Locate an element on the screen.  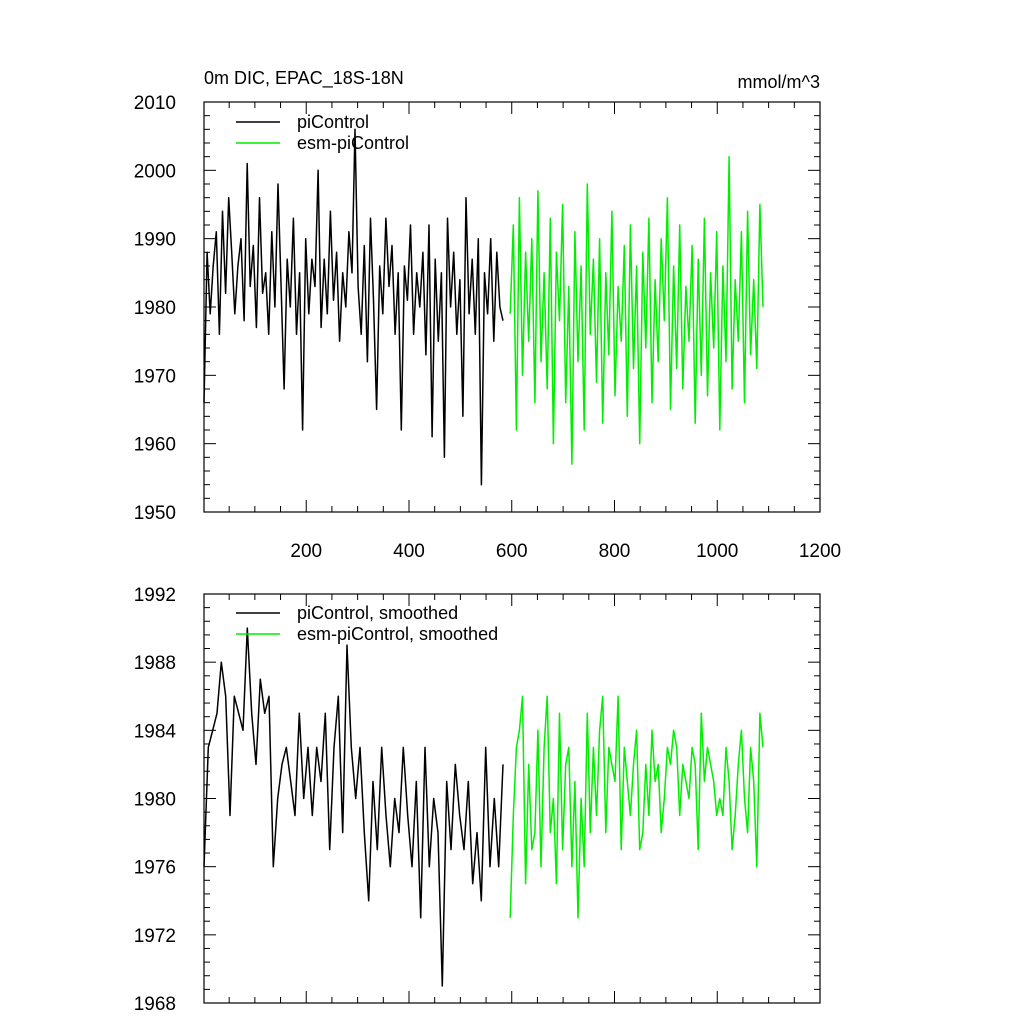
bottom-legend-label-esm-picontrol: esm-piControl, smoothed is located at coordinates (397, 634).